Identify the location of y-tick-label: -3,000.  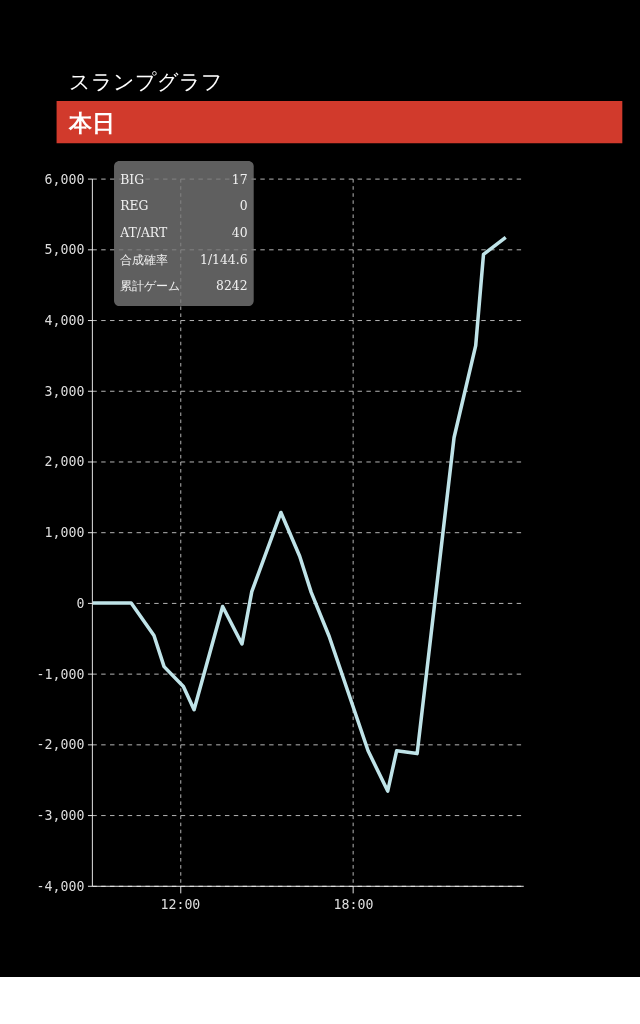
(60, 815).